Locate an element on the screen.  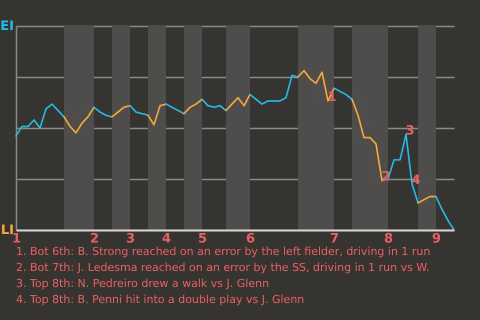
text: 1. Bot 6th: B. Strong reached on an error by the left fielder, driving in 1 run is located at coordinates (223, 252).